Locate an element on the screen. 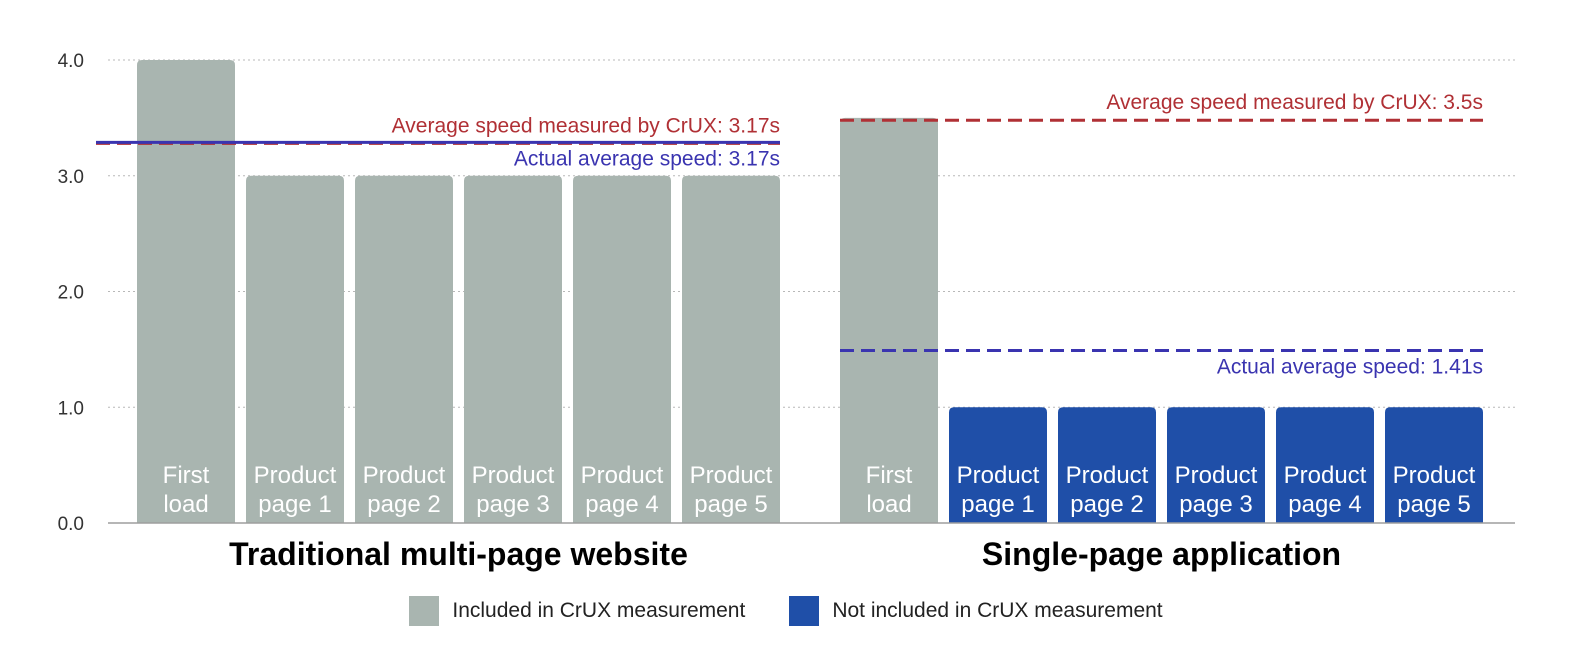  y-tick-label: 1.0 is located at coordinates (71, 408).